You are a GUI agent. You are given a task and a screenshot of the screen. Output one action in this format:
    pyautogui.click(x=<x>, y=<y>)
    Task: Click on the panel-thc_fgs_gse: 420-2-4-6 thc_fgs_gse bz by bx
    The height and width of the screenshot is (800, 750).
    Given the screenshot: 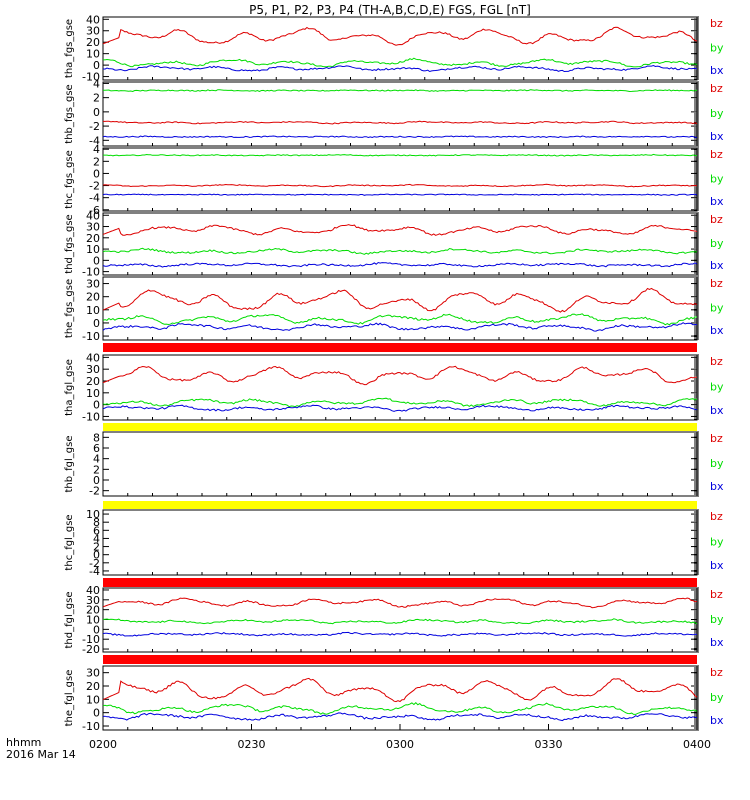 What is the action you would take?
    pyautogui.click(x=394, y=180)
    